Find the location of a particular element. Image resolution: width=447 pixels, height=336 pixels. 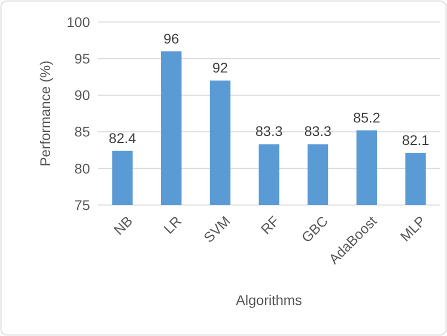

y-axis-title: Performance (%) is located at coordinates (45, 113).